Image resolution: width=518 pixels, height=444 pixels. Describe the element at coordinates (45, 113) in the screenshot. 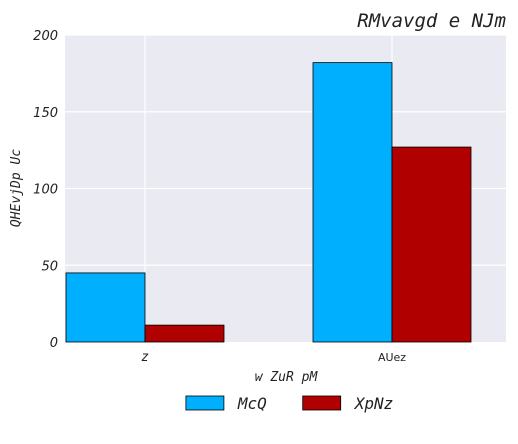

I see `y-tick-label: 150` at that location.